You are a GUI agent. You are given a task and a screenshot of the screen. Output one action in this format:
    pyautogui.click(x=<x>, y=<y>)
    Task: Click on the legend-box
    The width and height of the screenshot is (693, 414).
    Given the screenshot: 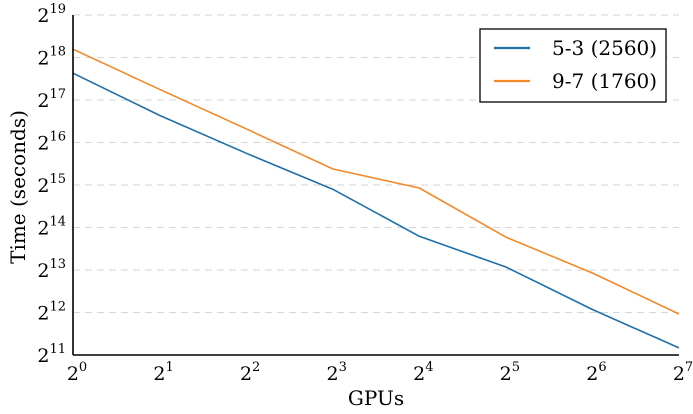 What is the action you would take?
    pyautogui.click(x=573, y=65)
    